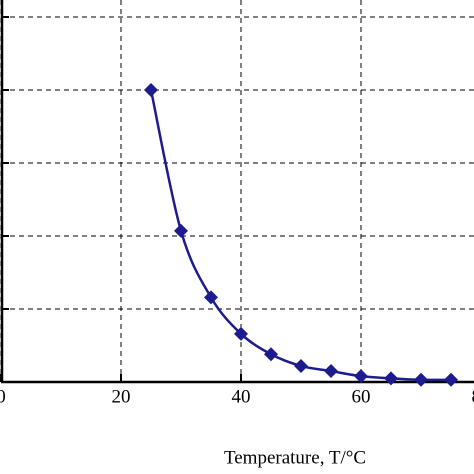  I want to click on x-tick-label: 0, so click(3, 396).